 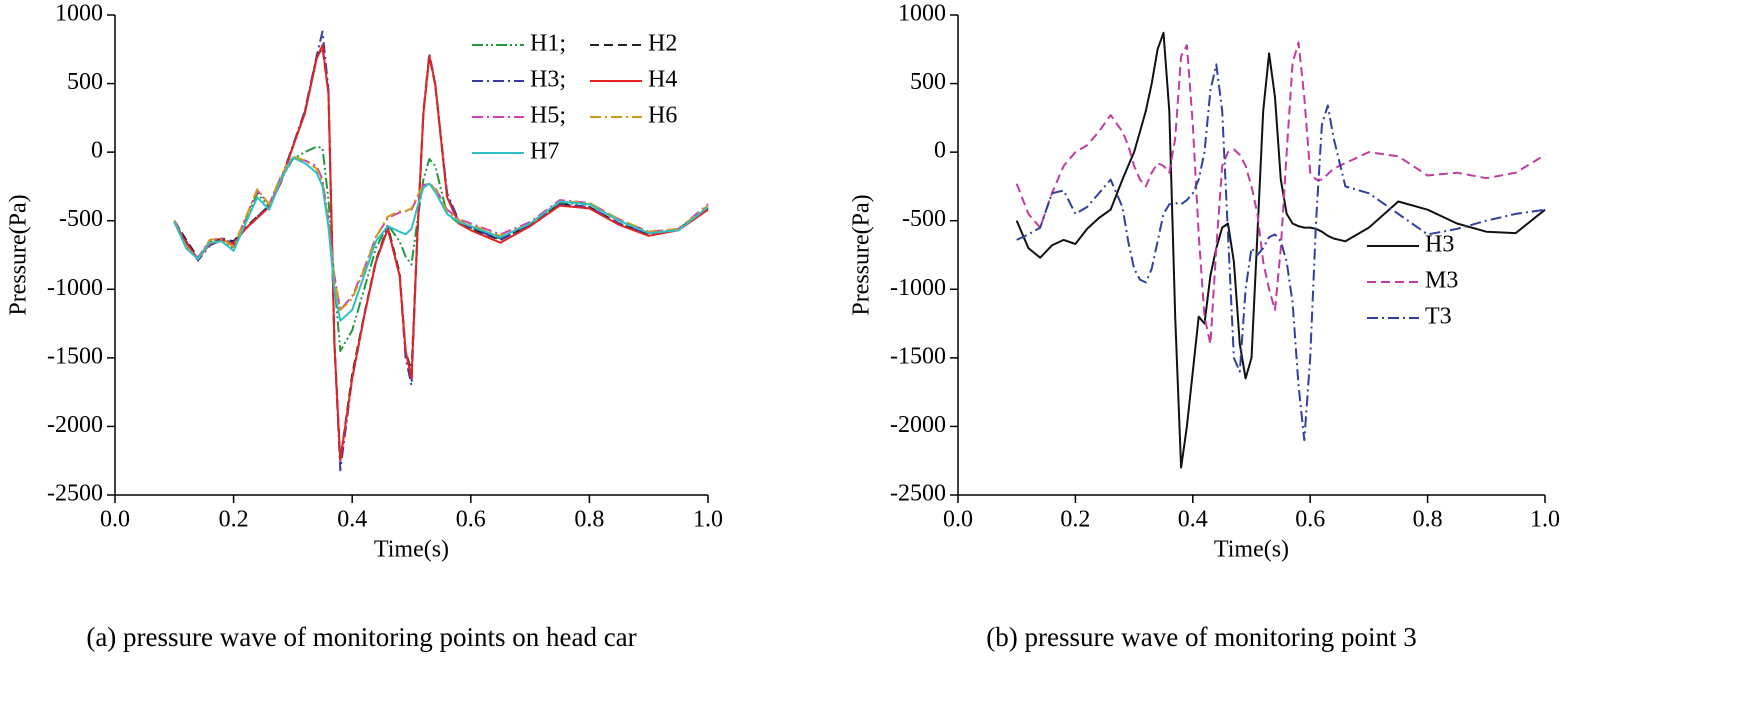 What do you see at coordinates (662, 80) in the screenshot?
I see `legend-label: H4` at bounding box center [662, 80].